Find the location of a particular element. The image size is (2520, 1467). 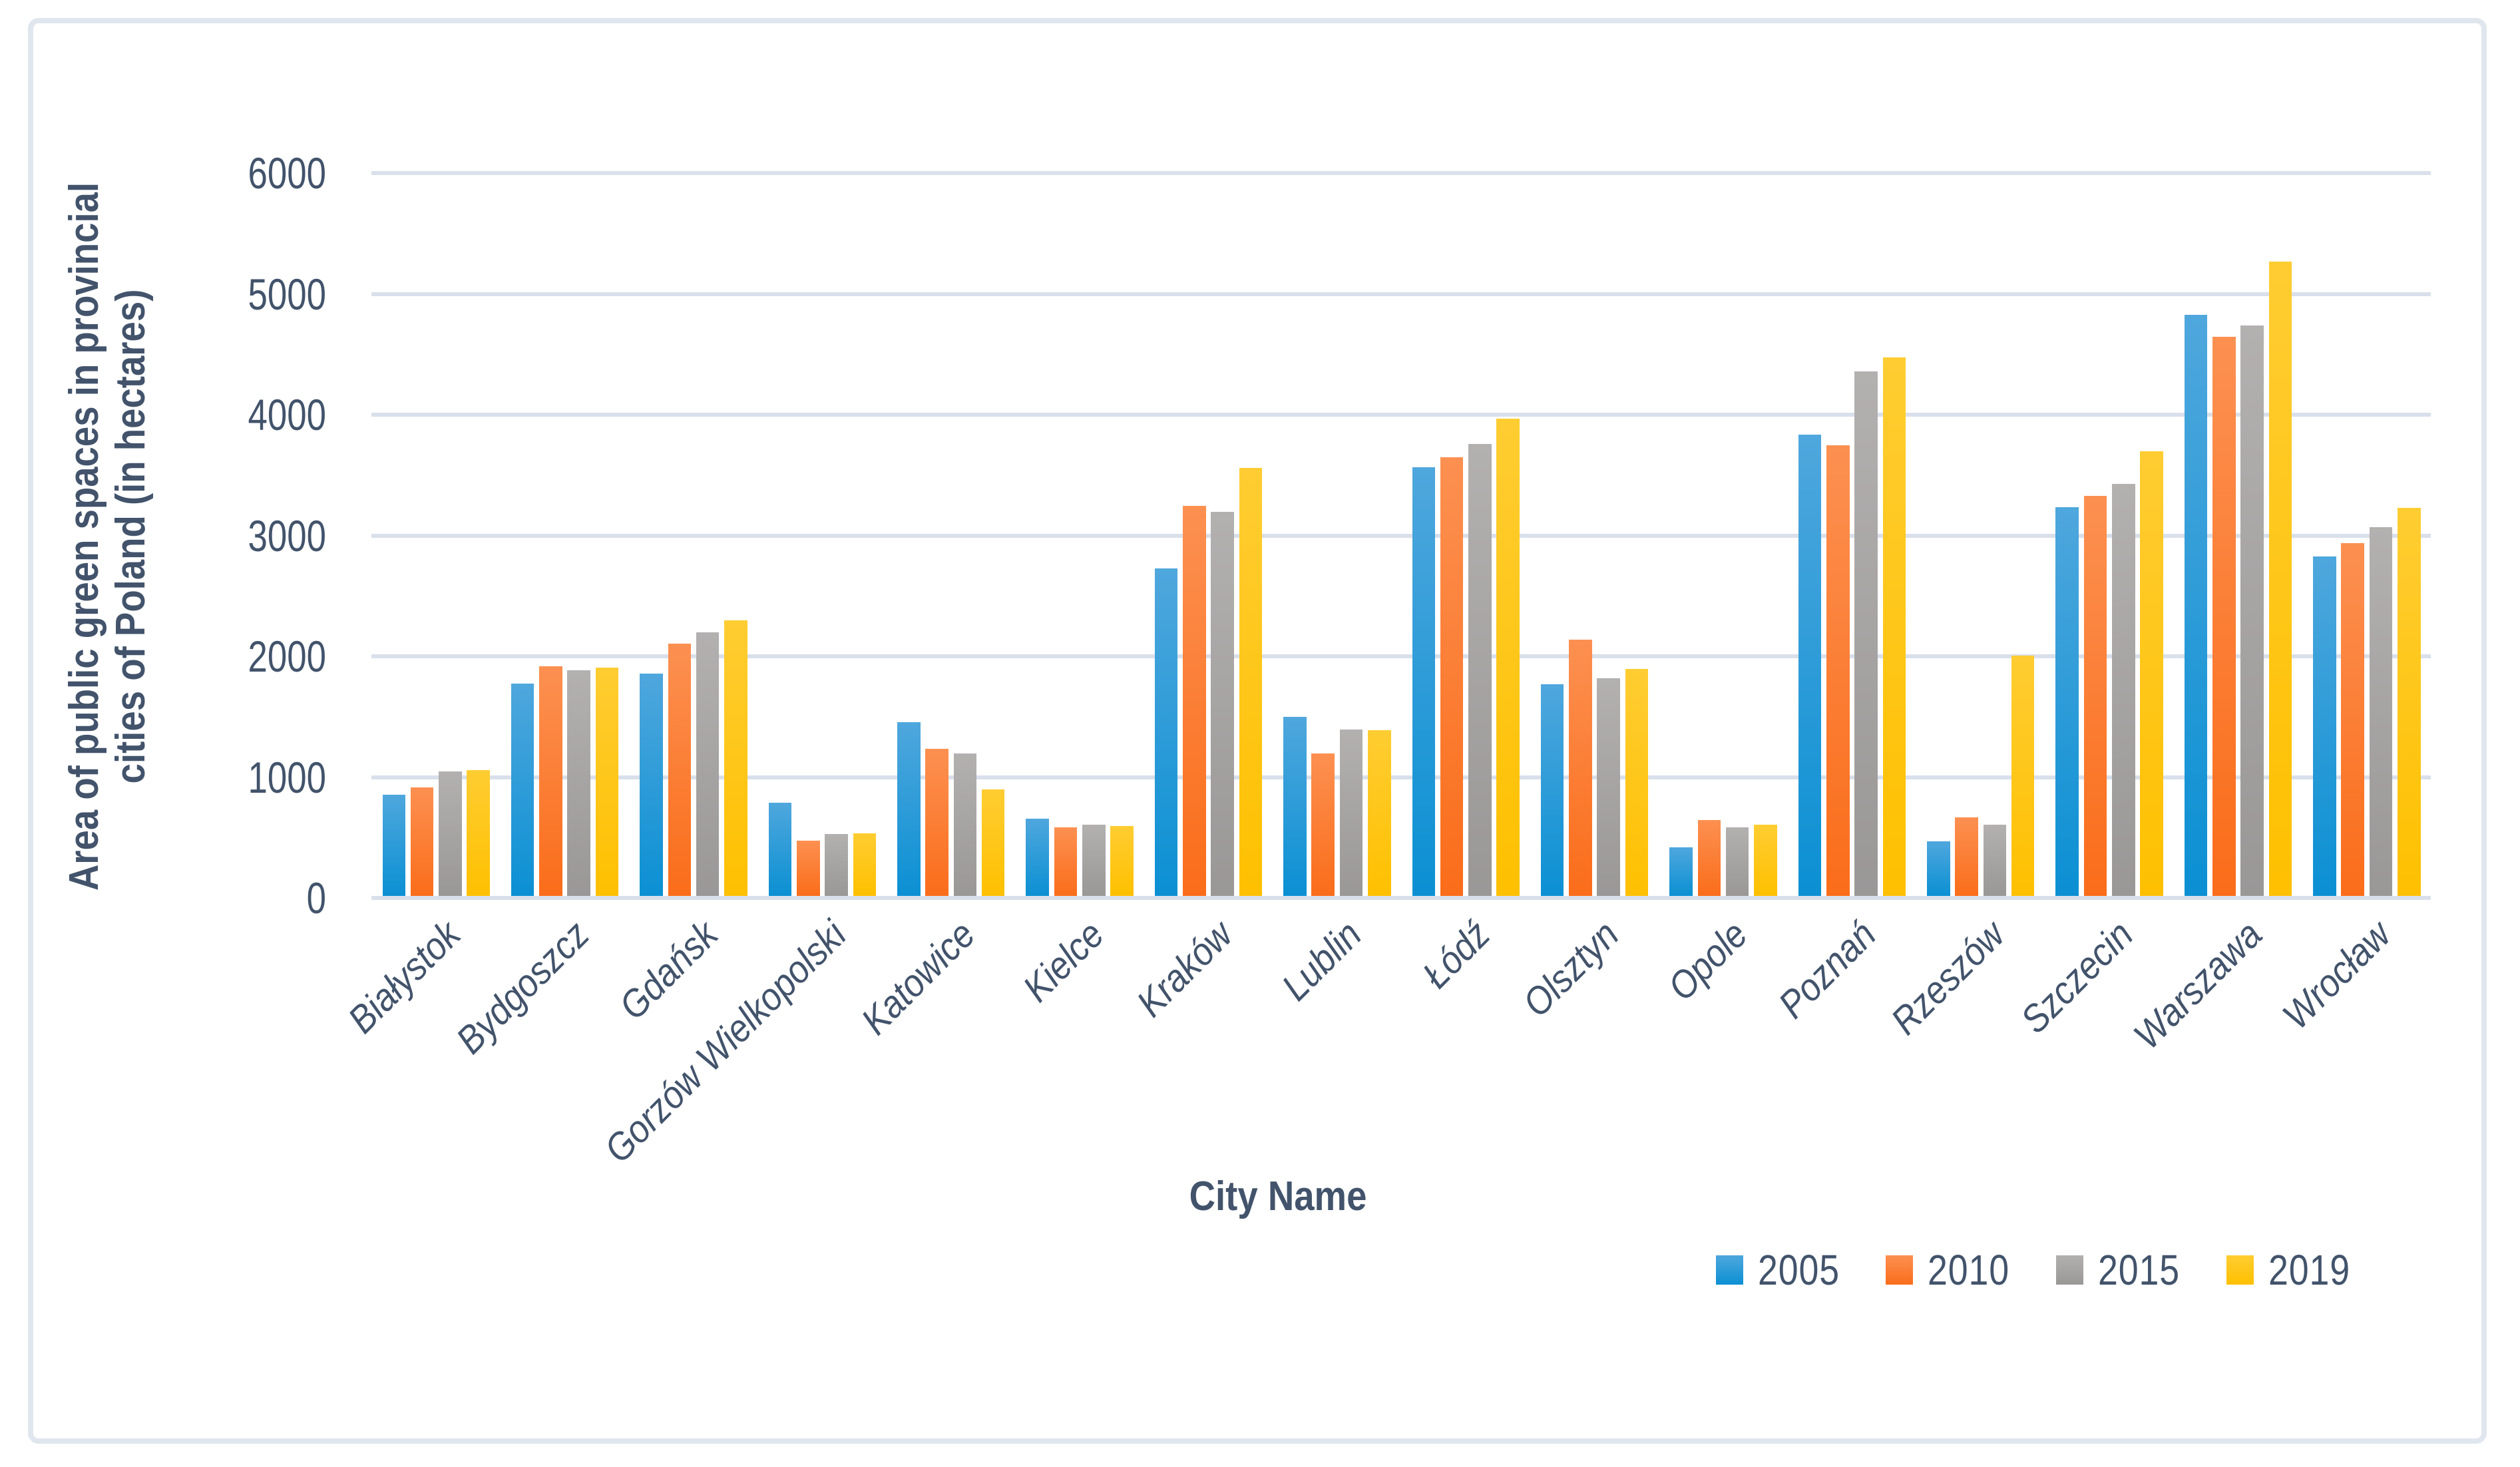

x-category-label: Kraków is located at coordinates (1184, 969).